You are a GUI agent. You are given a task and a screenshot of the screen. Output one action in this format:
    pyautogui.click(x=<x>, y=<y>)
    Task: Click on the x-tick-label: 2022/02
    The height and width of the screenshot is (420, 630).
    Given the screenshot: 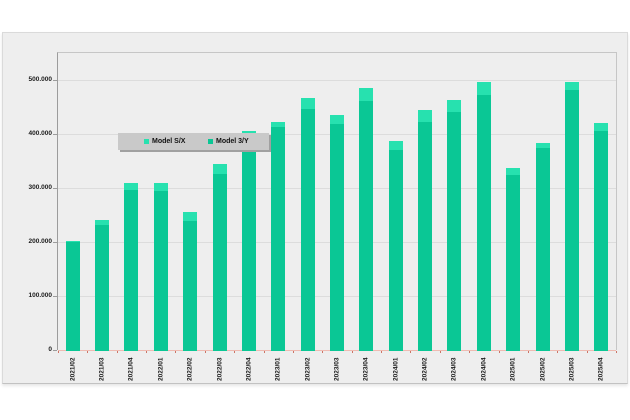 What is the action you would take?
    pyautogui.click(x=190, y=369)
    